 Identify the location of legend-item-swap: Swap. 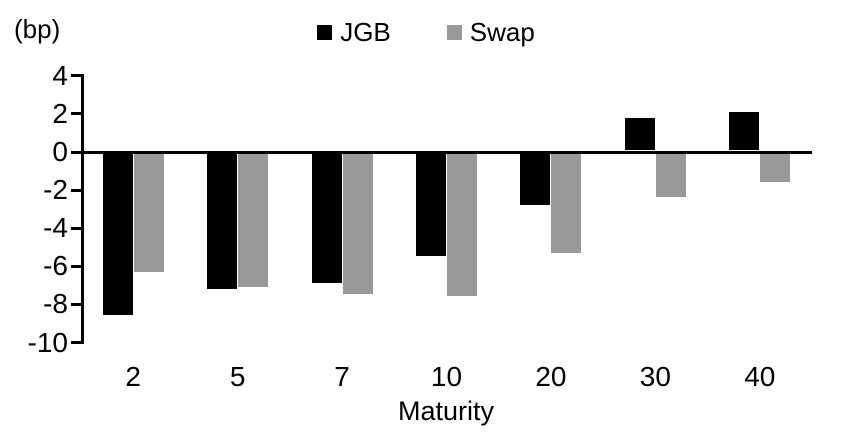
(490, 32).